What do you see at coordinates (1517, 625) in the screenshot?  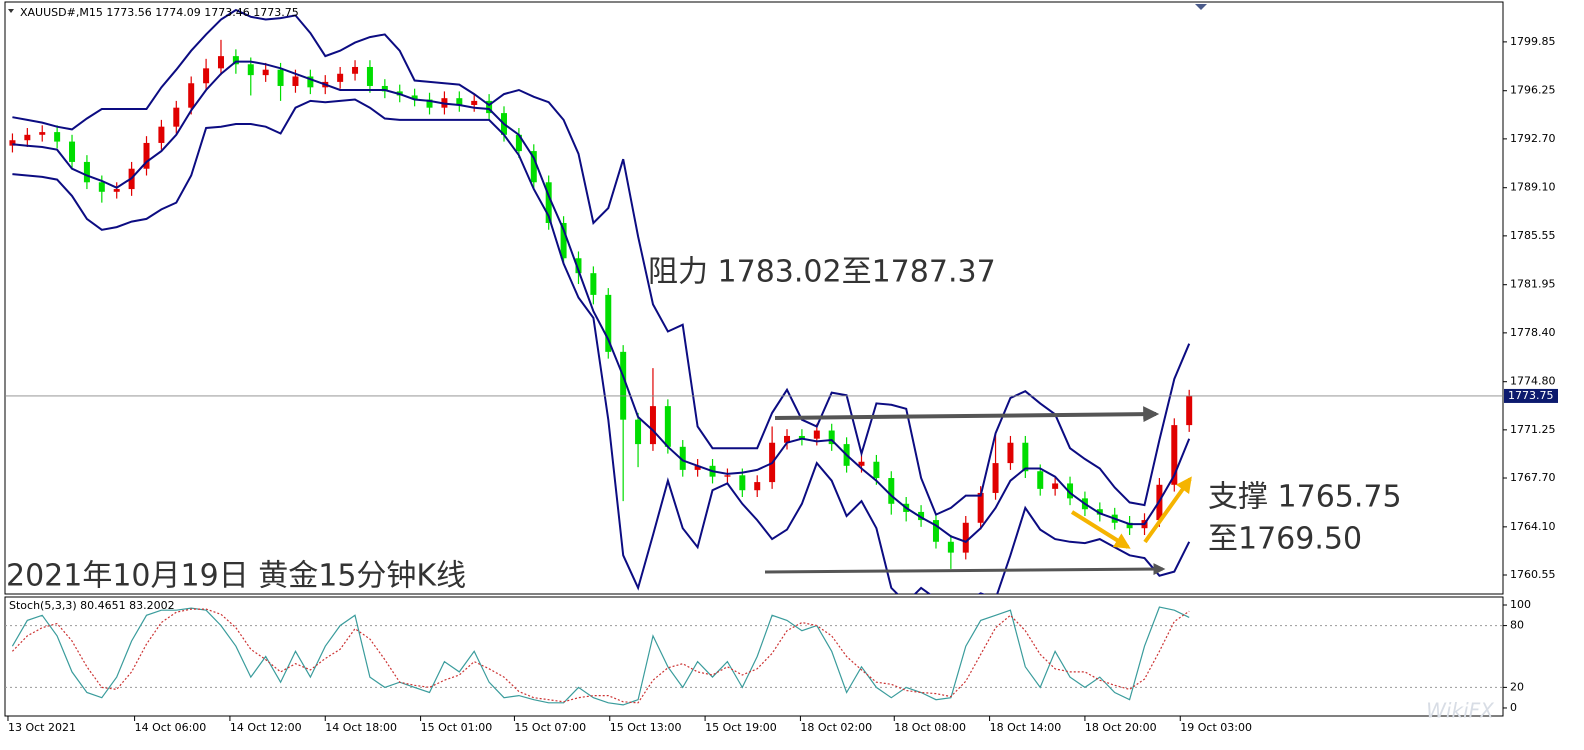 I see `y-tick-label: 80` at bounding box center [1517, 625].